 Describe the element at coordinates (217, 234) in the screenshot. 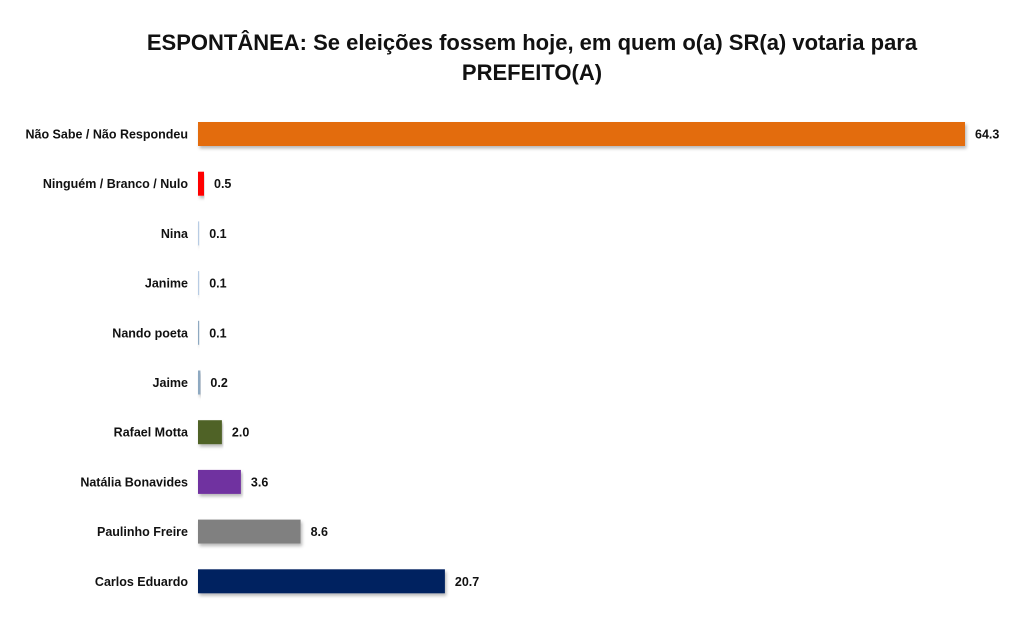

I see `value-label-2: 0.1` at that location.